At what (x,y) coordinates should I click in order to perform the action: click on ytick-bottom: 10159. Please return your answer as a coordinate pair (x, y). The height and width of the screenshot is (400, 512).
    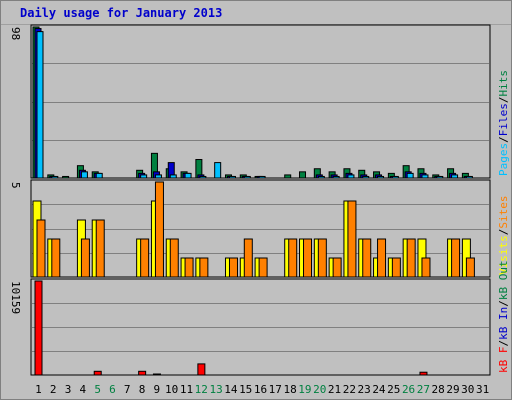
    Looking at the image, I should click on (15, 298).